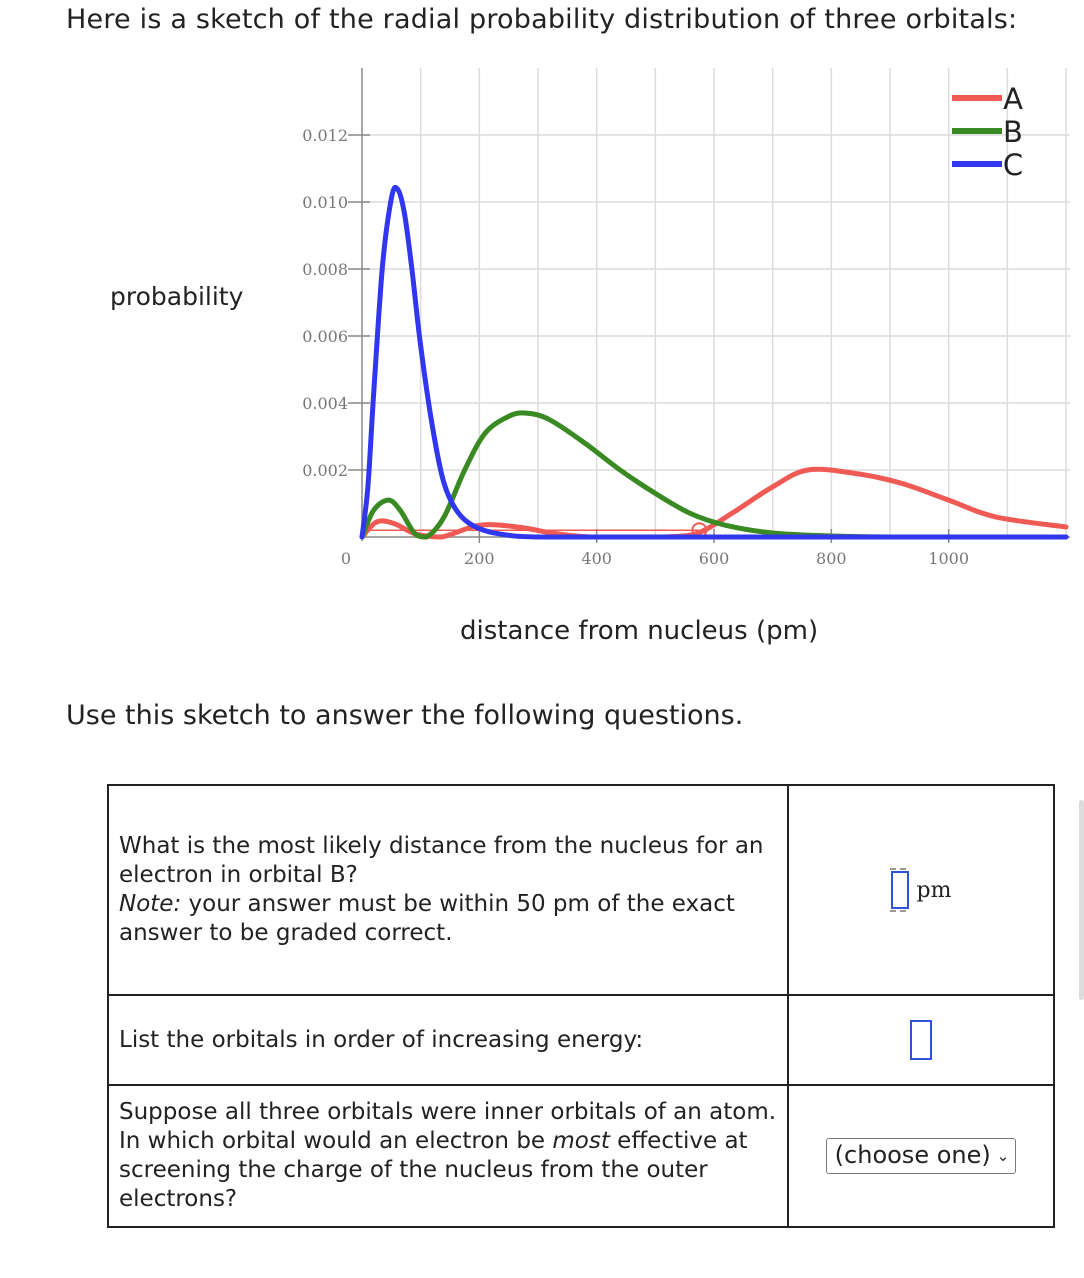  Describe the element at coordinates (346, 558) in the screenshot. I see `x-tick-label: 0` at that location.